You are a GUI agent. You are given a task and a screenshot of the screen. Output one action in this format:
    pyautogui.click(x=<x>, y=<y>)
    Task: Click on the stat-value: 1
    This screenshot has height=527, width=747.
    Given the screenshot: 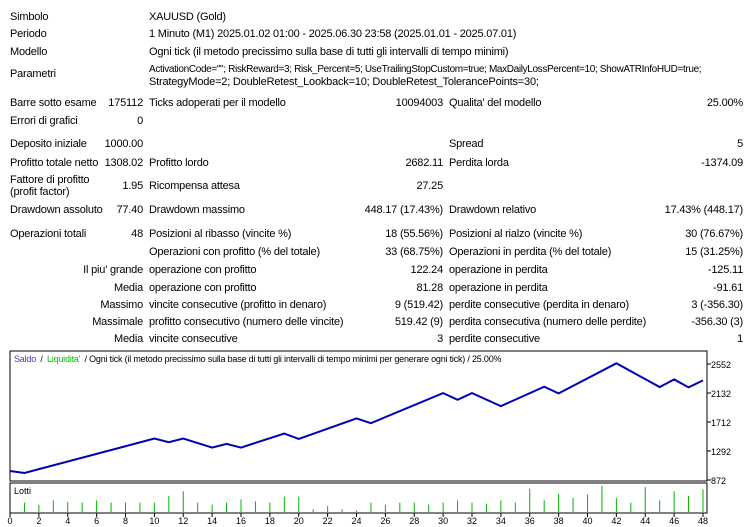 What is the action you would take?
    pyautogui.click(x=740, y=339)
    